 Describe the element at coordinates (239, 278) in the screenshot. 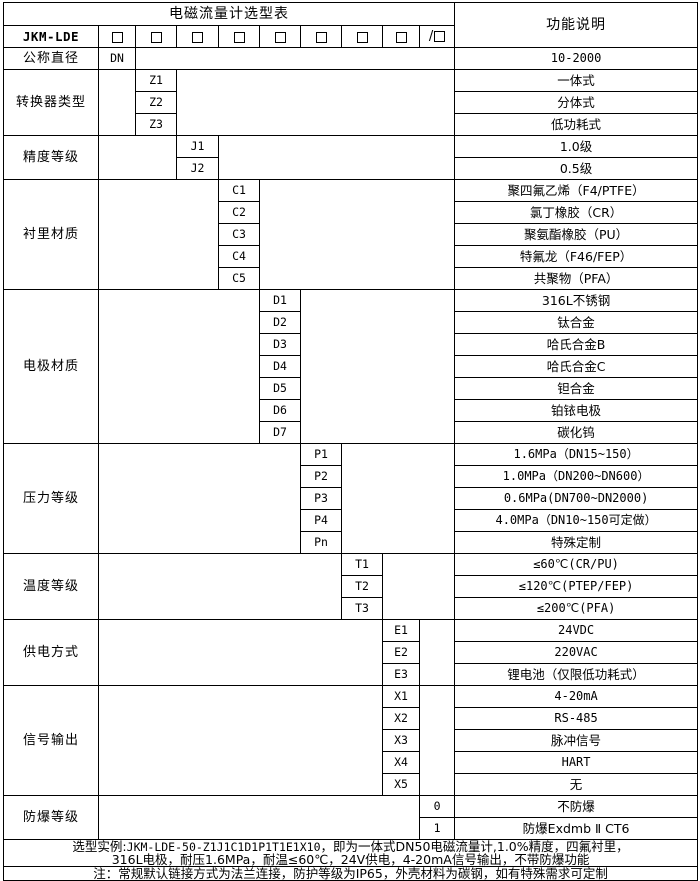

I see `code-lining-c5: C5` at that location.